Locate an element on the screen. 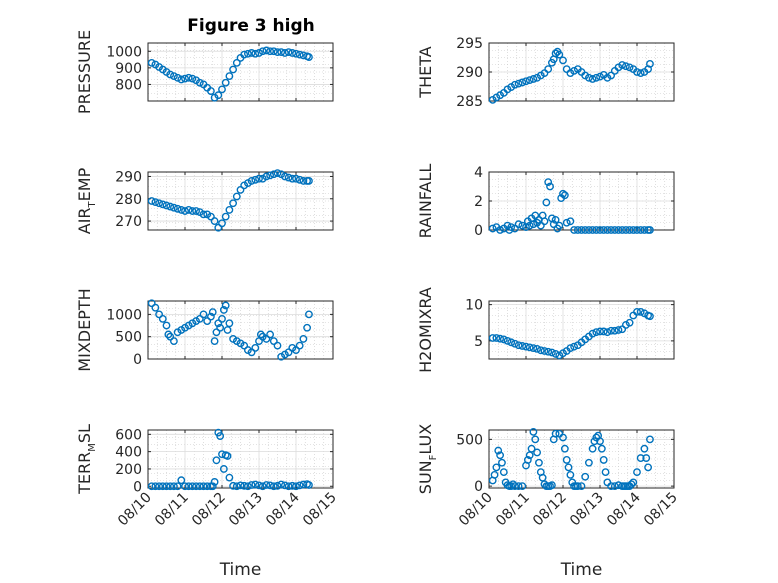 The width and height of the screenshot is (778, 583). y-axis-label: H2OMIXRA is located at coordinates (425, 330).